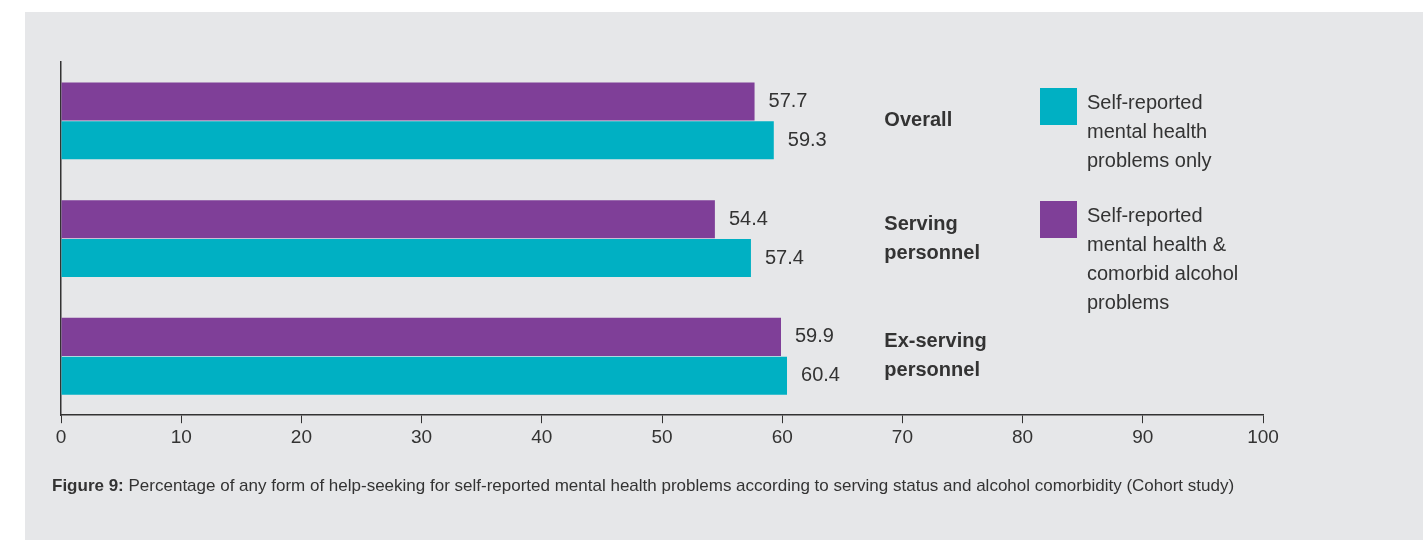 The image size is (1423, 540). I want to click on data-label: 54.4, so click(748, 217).